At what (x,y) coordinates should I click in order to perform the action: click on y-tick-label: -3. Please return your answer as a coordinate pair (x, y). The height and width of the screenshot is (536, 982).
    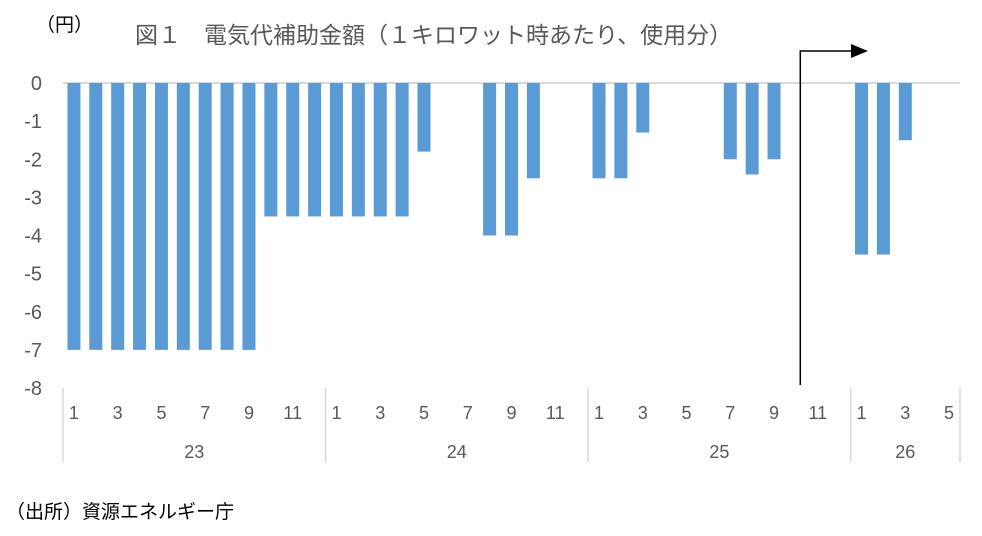
    Looking at the image, I should click on (33, 198).